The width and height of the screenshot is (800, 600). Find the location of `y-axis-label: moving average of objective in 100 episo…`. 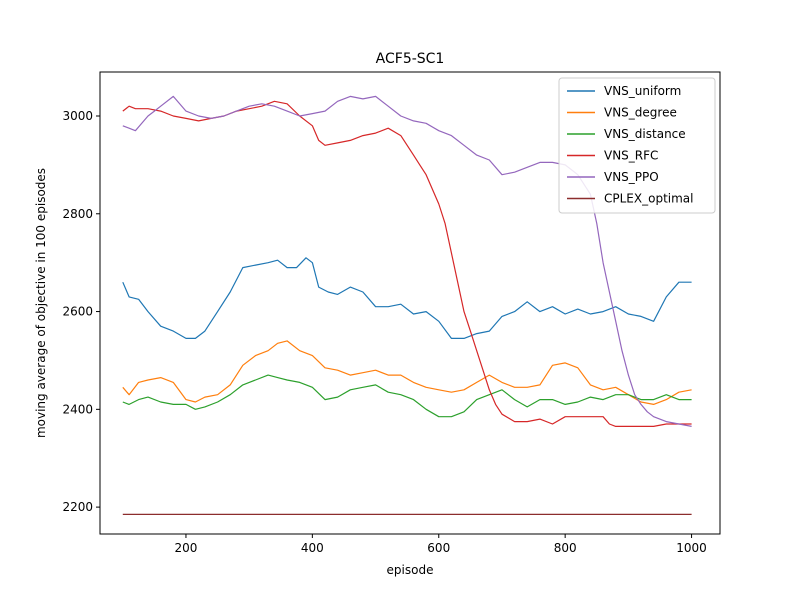

y-axis-label: moving average of objective in 100 episo… is located at coordinates (41, 303).